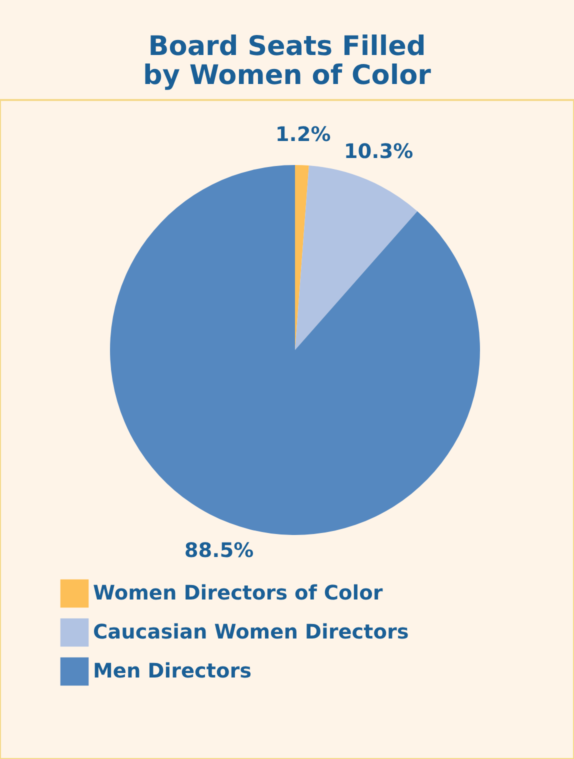 This screenshot has height=759, width=574. Describe the element at coordinates (219, 550) in the screenshot. I see `data-label: 88.5%` at that location.